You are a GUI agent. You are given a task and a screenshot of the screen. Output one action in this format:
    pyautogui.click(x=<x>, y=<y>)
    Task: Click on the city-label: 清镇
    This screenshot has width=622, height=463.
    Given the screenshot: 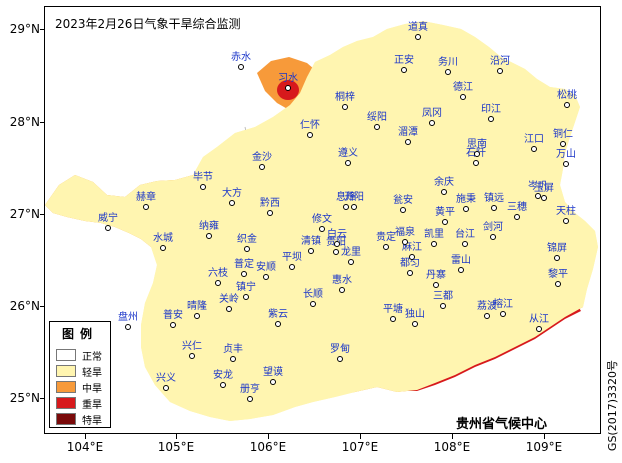 What is the action you would take?
    pyautogui.click(x=311, y=241)
    